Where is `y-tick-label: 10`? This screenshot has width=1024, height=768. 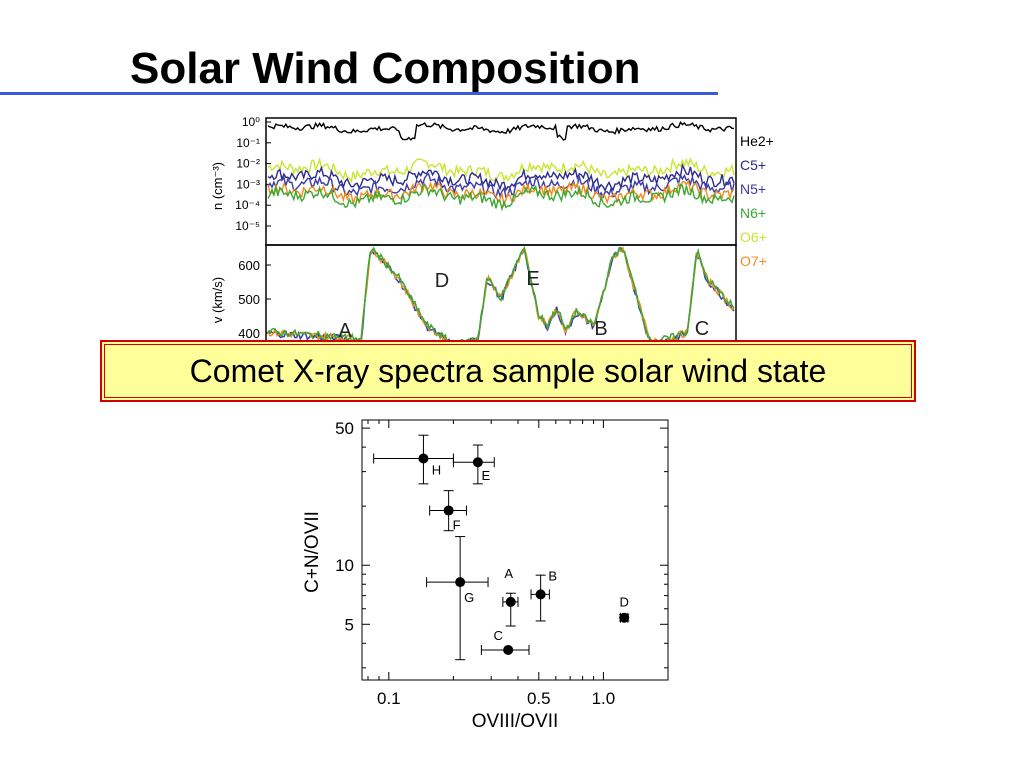
y-tick-label: 10 is located at coordinates (344, 565).